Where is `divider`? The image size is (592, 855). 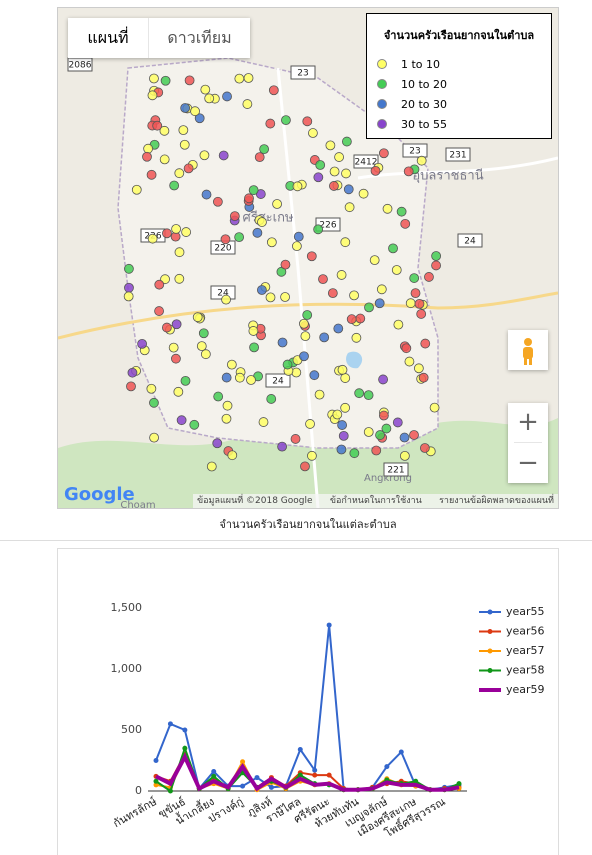 divider is located at coordinates (296, 540).